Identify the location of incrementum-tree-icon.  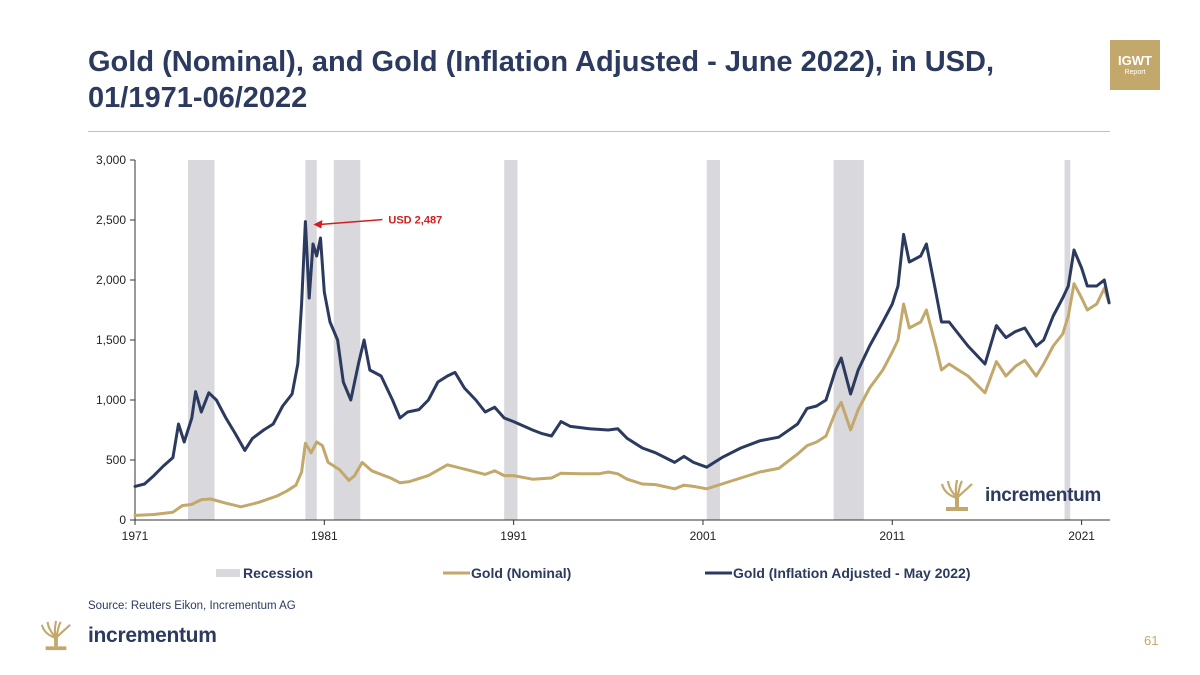
(956, 495).